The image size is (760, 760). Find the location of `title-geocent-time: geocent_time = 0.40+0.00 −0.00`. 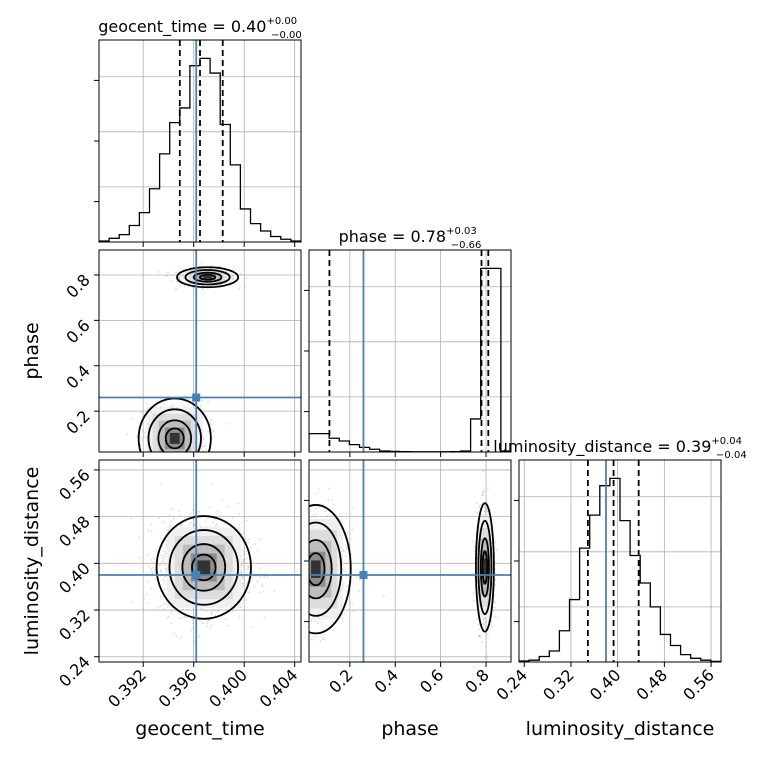

title-geocent-time: geocent_time = 0.40+0.00 −0.00 is located at coordinates (200, 28).